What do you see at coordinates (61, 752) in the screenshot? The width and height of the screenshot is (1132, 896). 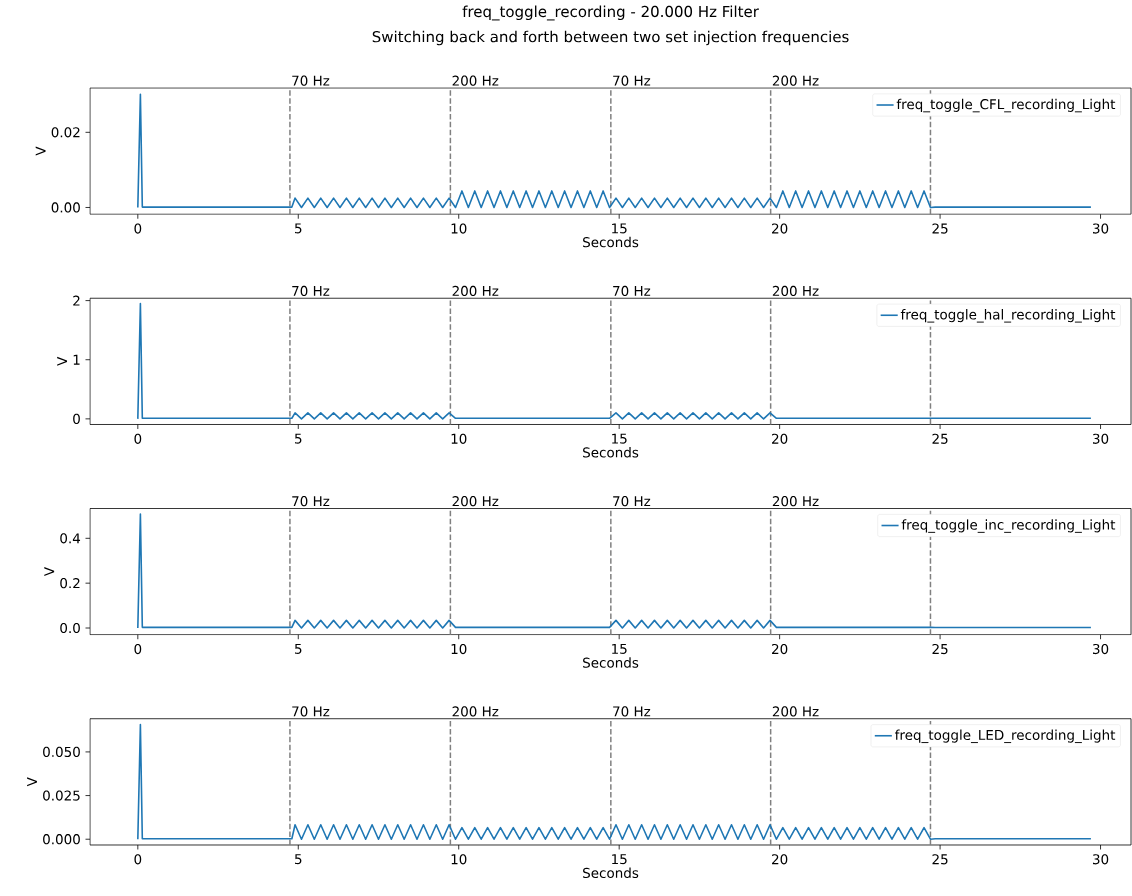 I see `y-tick-label: 0.050` at bounding box center [61, 752].